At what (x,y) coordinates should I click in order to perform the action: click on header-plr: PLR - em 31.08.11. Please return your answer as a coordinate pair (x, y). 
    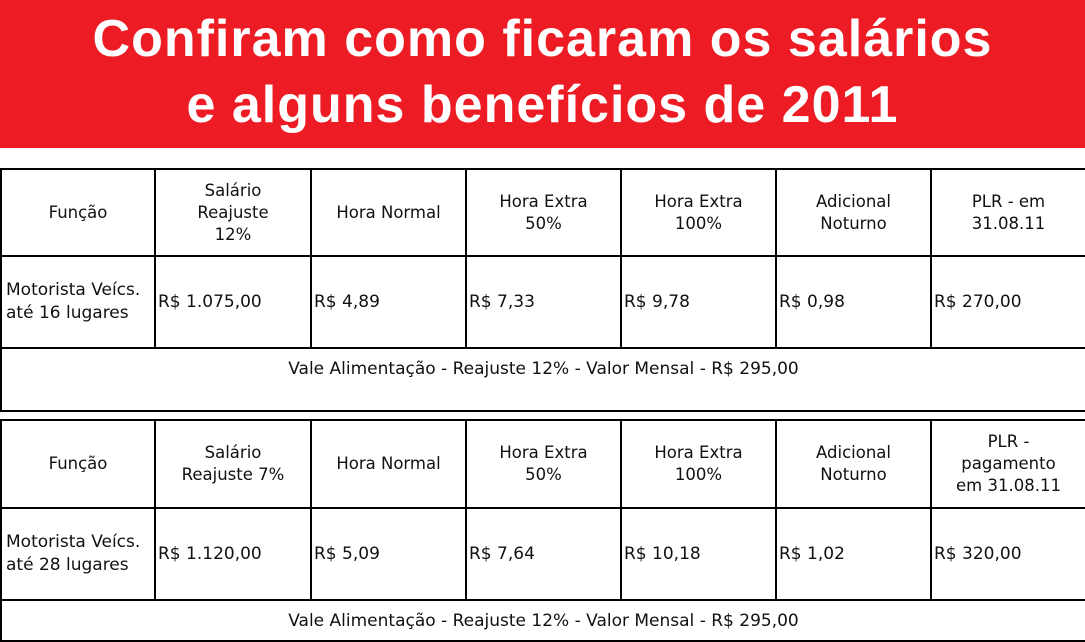
    Looking at the image, I should click on (1007, 212).